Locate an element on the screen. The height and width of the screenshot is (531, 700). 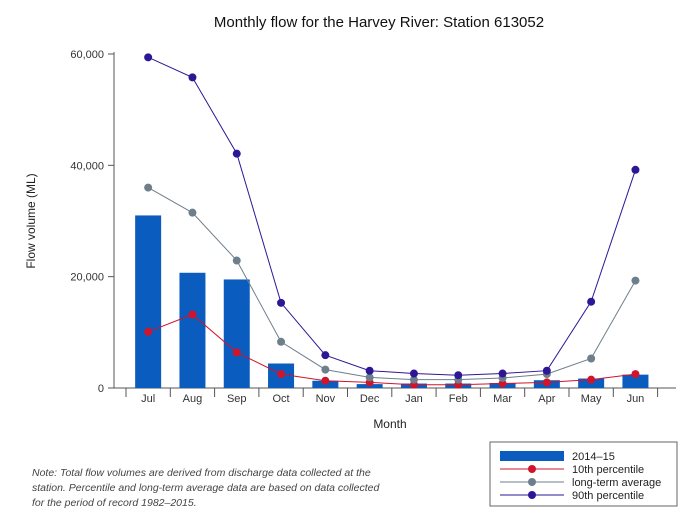
x-tick-label: Mar is located at coordinates (502, 399).